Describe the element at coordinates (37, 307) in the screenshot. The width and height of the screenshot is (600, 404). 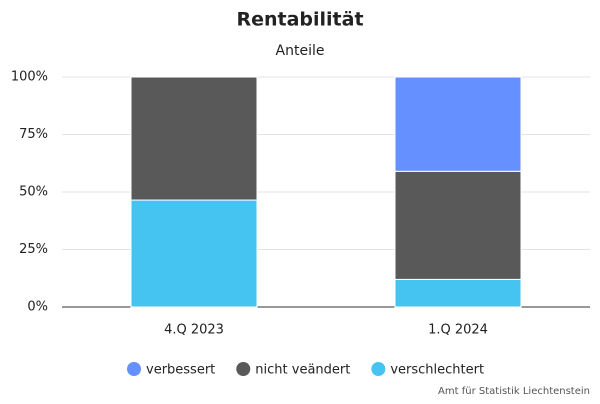
I see `y-tick-label: 0%` at that location.